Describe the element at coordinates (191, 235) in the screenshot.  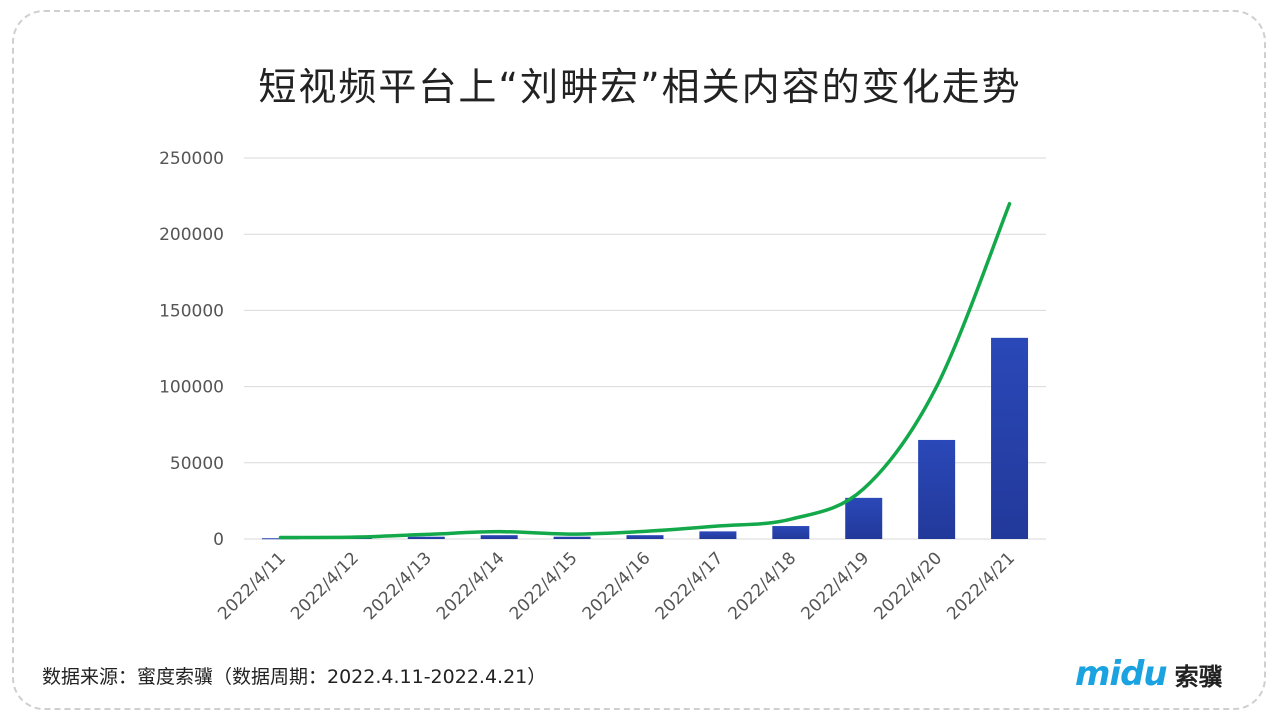
I see `y-tick-label: 200000` at that location.